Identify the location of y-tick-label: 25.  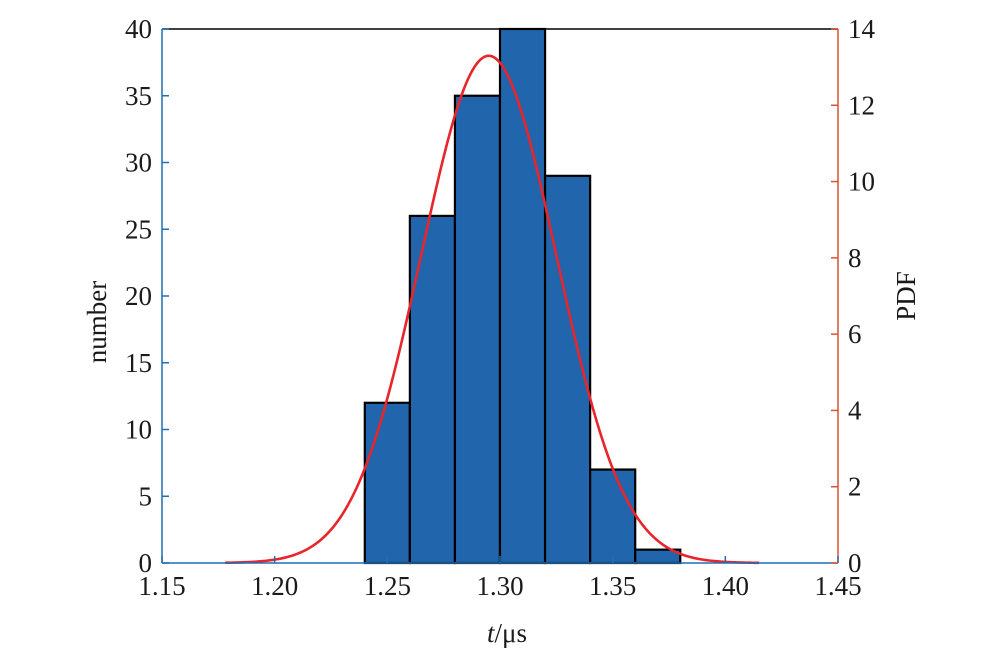
(138, 229).